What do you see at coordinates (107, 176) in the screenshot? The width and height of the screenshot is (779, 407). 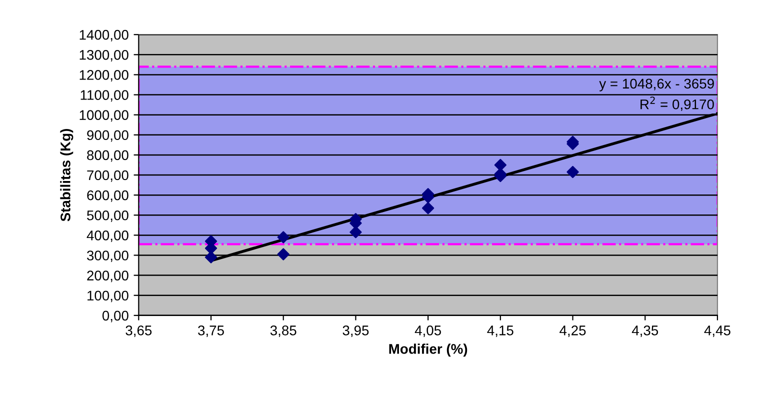 I see `y-tick-label: 700,00` at bounding box center [107, 176].